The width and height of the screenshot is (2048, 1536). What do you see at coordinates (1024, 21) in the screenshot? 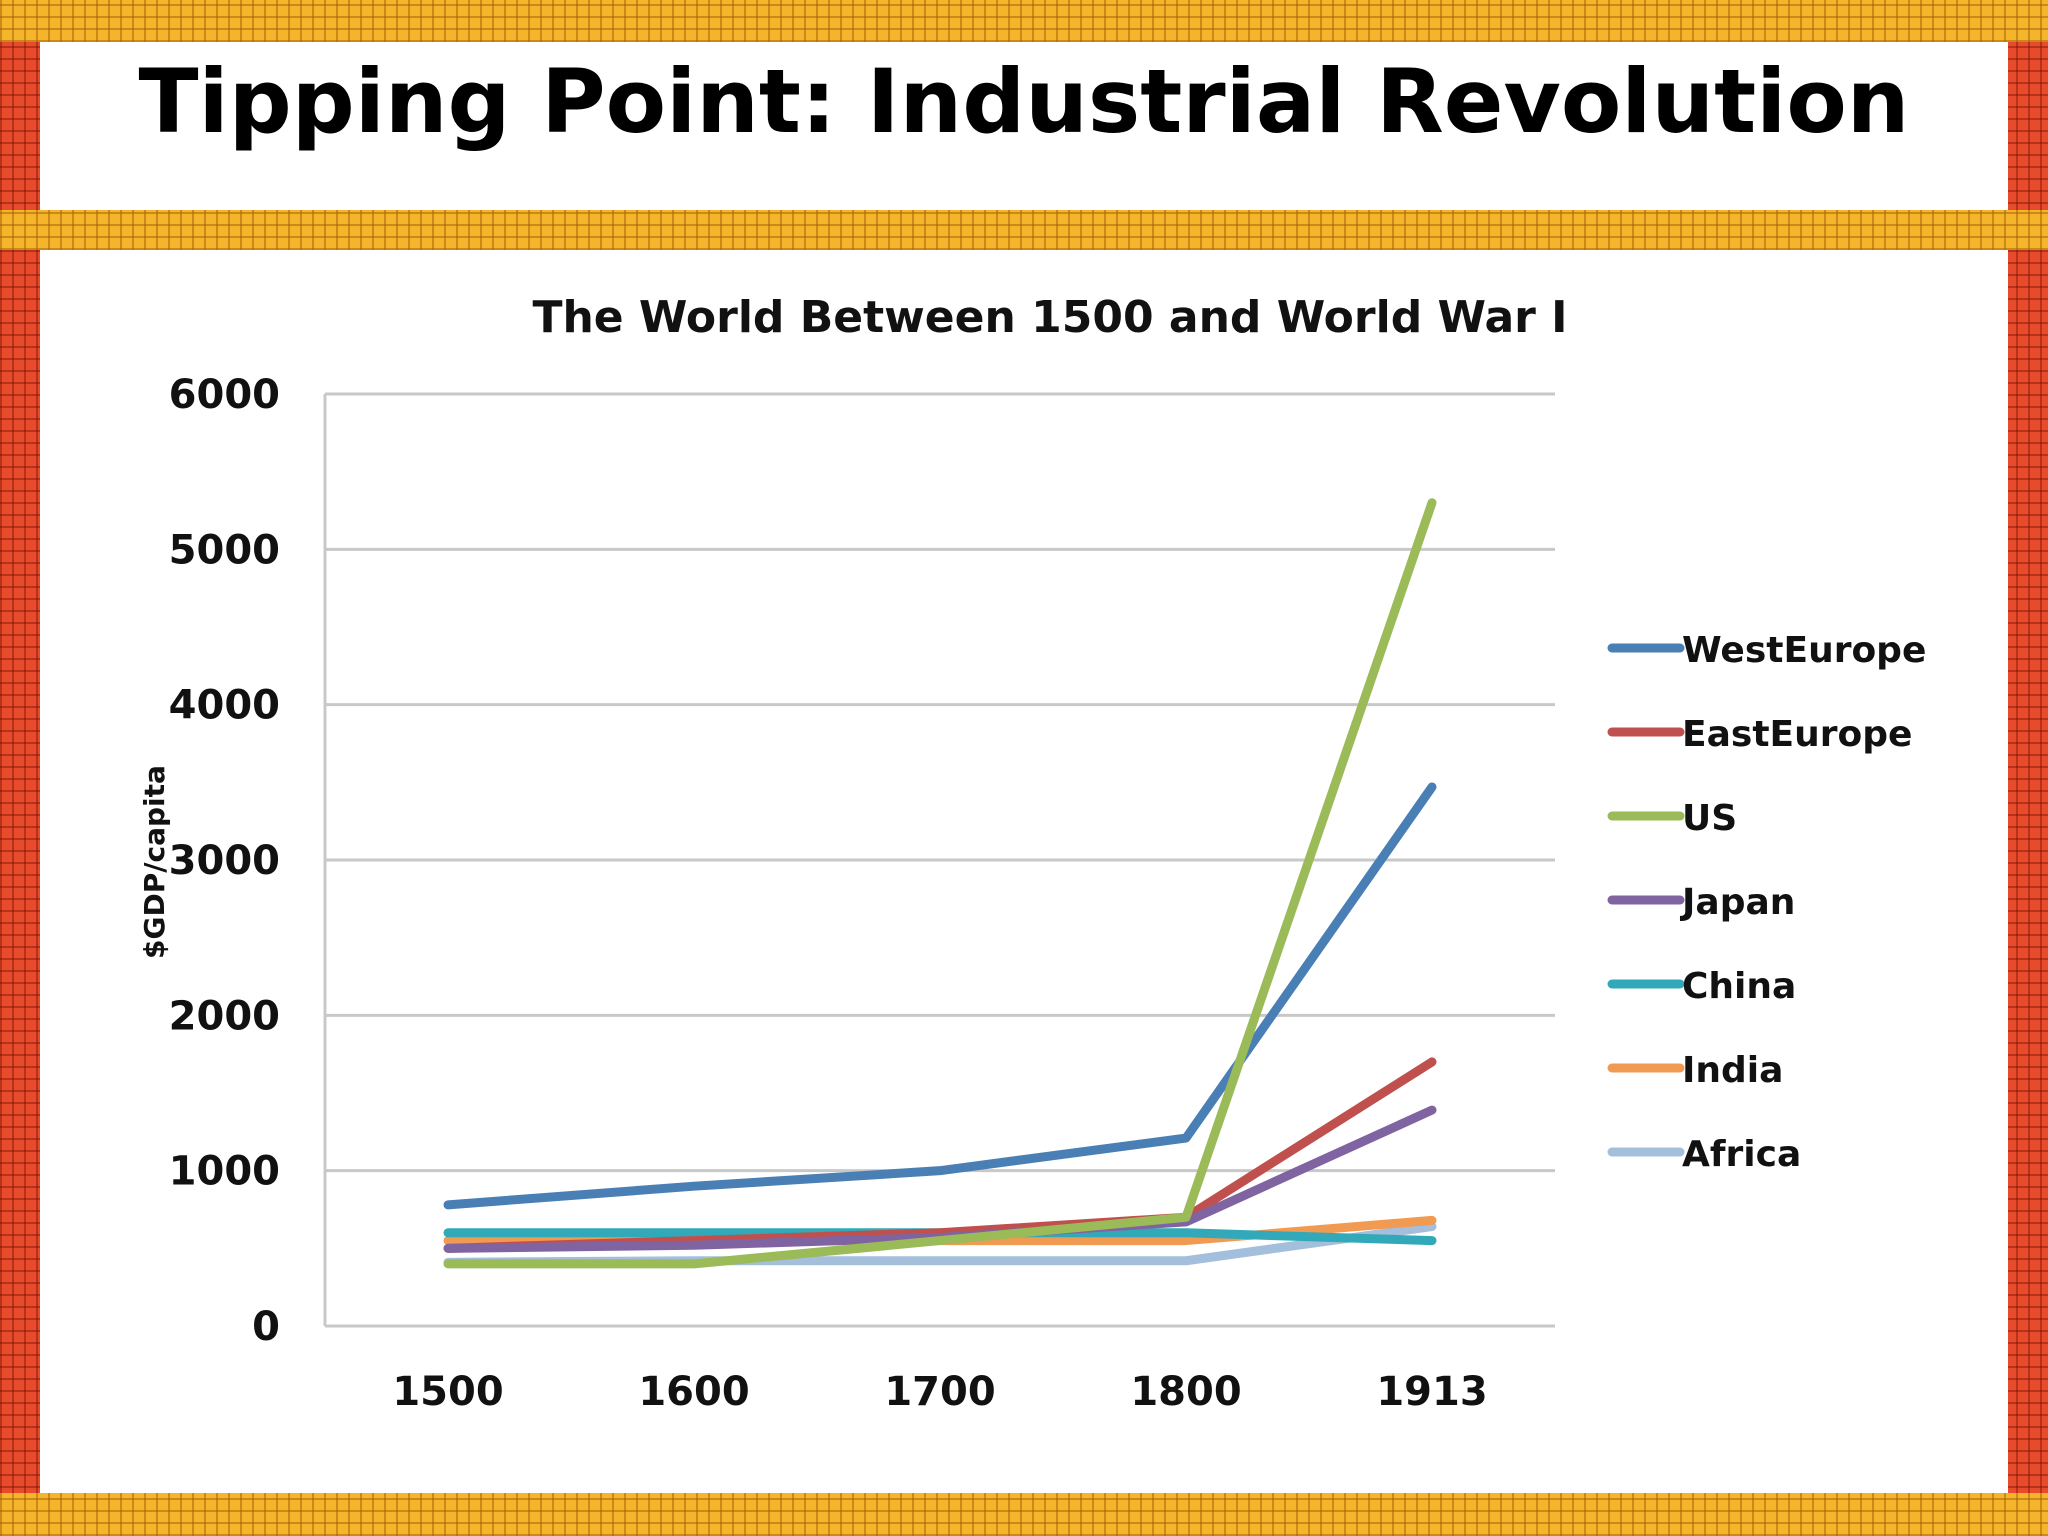
I see `top-border-band` at bounding box center [1024, 21].